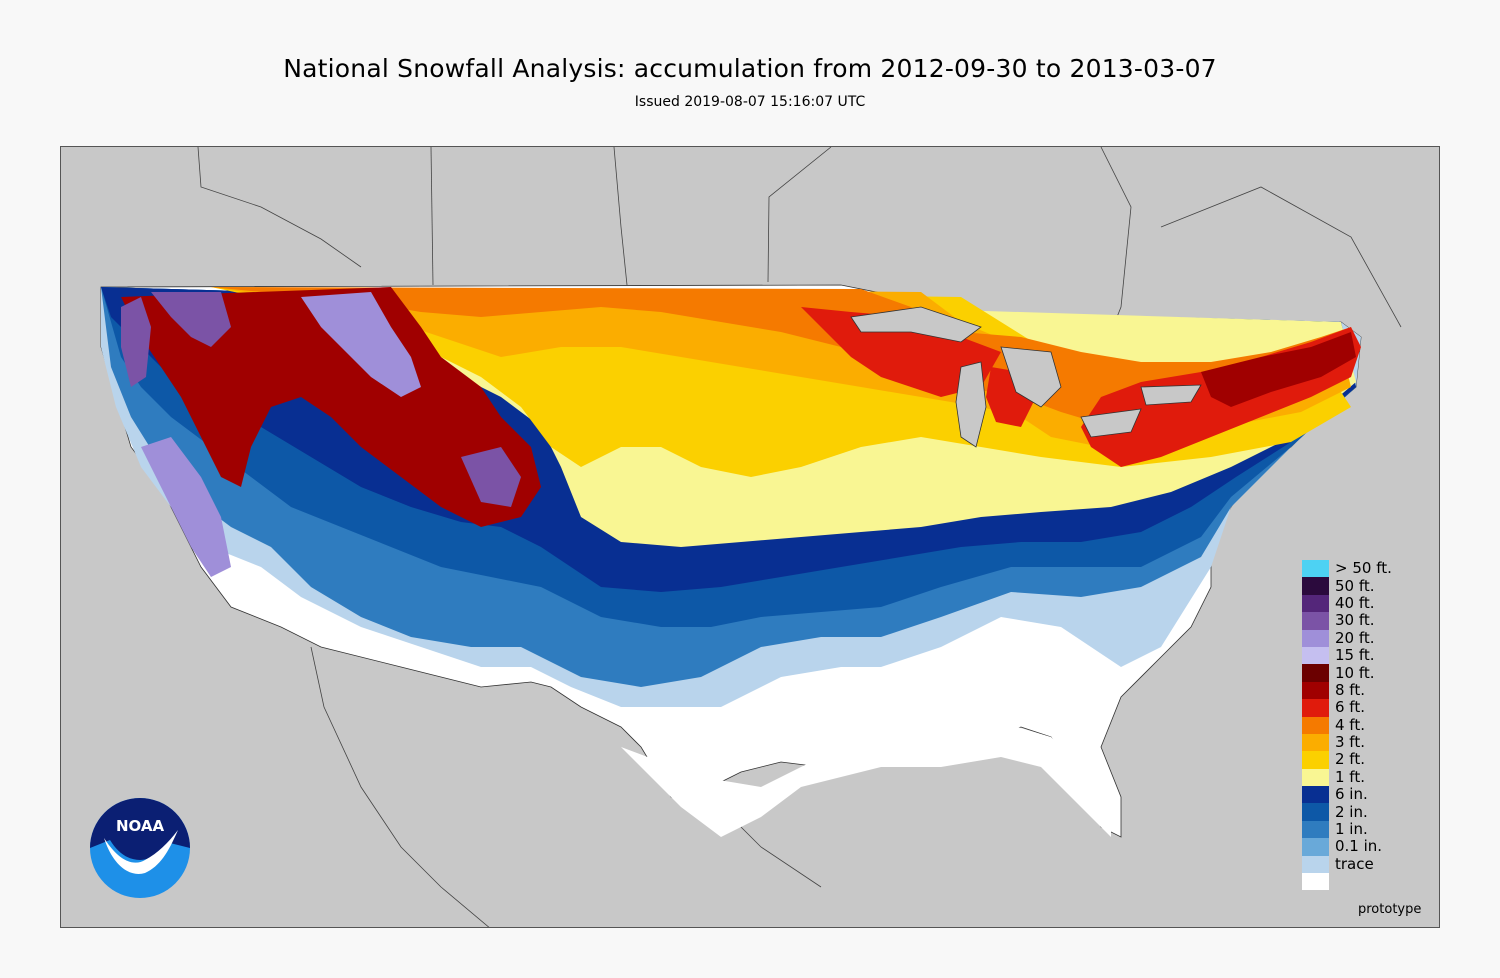 The height and width of the screenshot is (978, 1500). I want to click on legend-item, so click(1367, 882).